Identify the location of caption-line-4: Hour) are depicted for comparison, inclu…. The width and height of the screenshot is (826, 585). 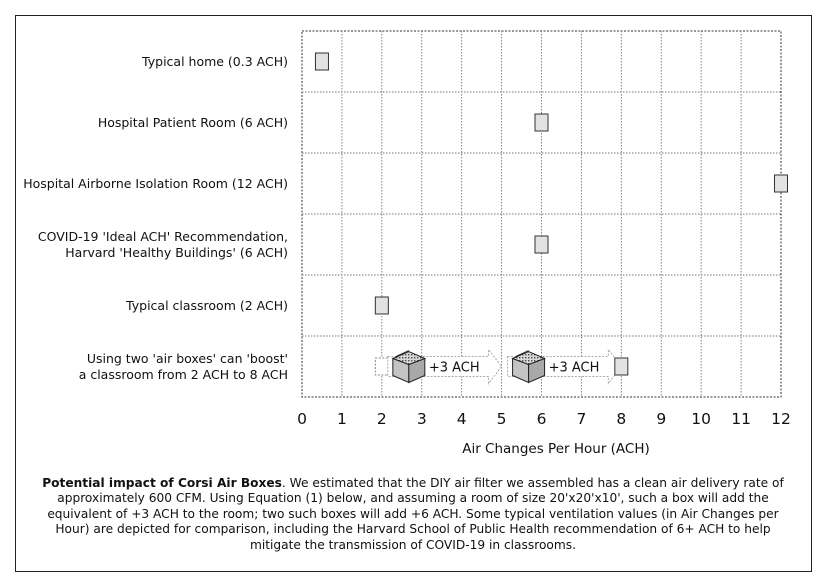
(413, 529).